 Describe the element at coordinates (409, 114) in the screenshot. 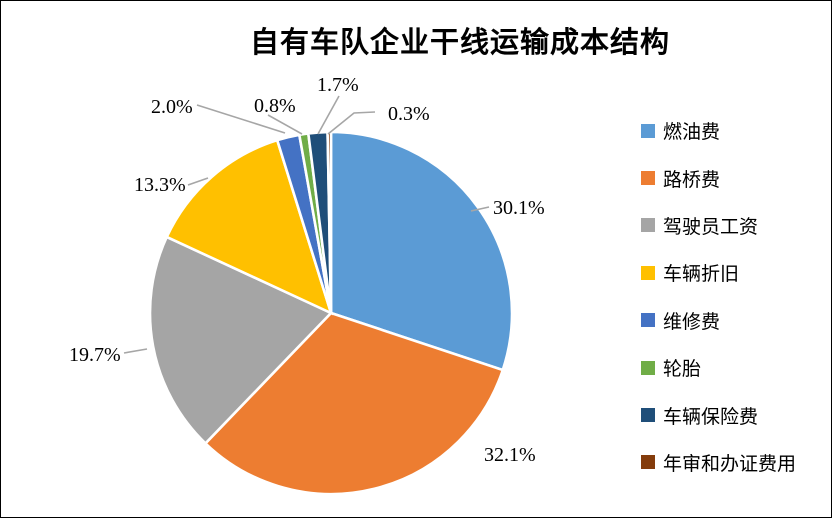

I see `data-label-inspection: 0.3%` at that location.